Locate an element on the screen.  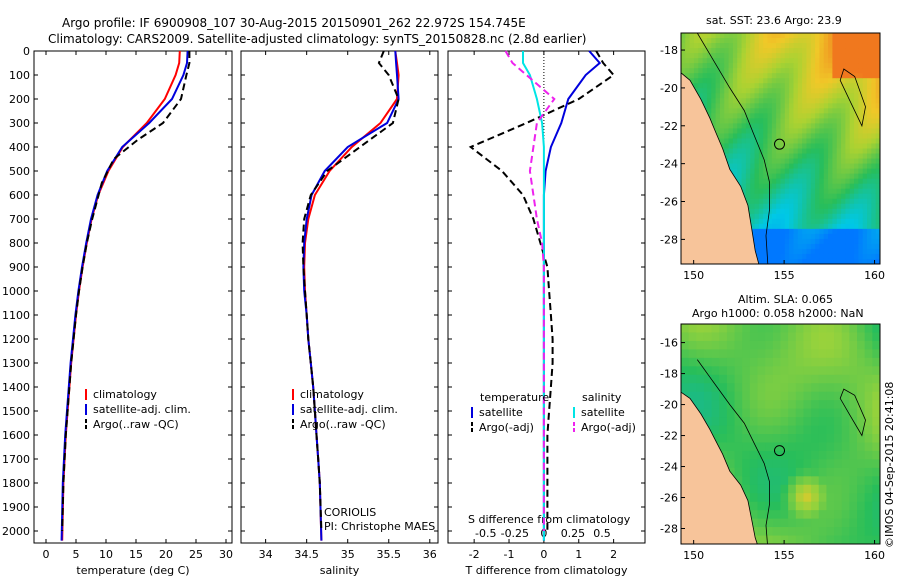
salinity-xlabel: salinity is located at coordinates (340, 570).